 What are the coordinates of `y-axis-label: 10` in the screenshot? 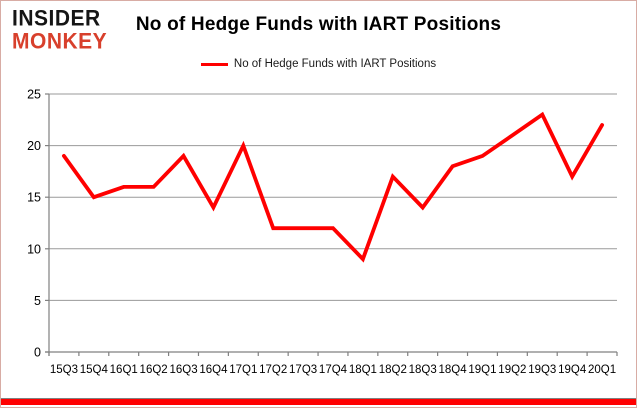 It's located at (34, 249).